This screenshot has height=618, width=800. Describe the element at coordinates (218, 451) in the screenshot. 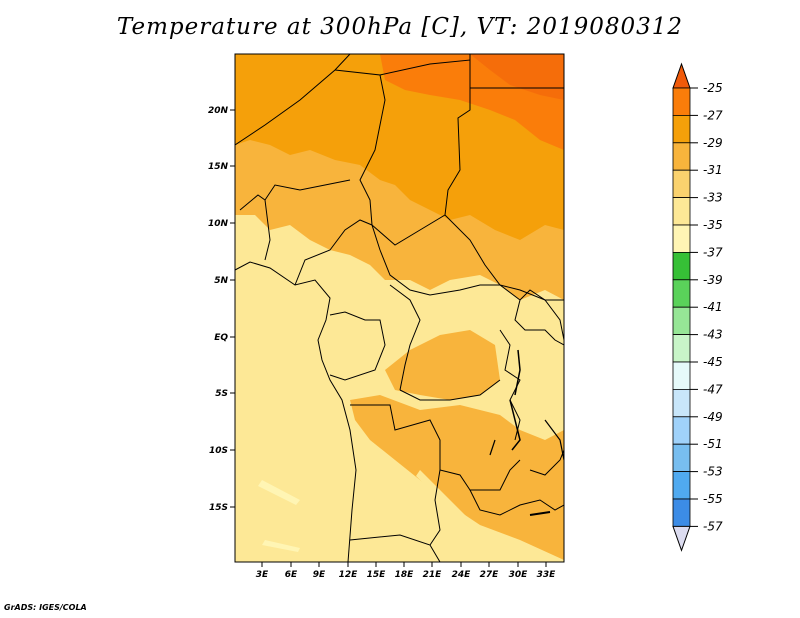

I see `lat-tick-label: 10S` at that location.